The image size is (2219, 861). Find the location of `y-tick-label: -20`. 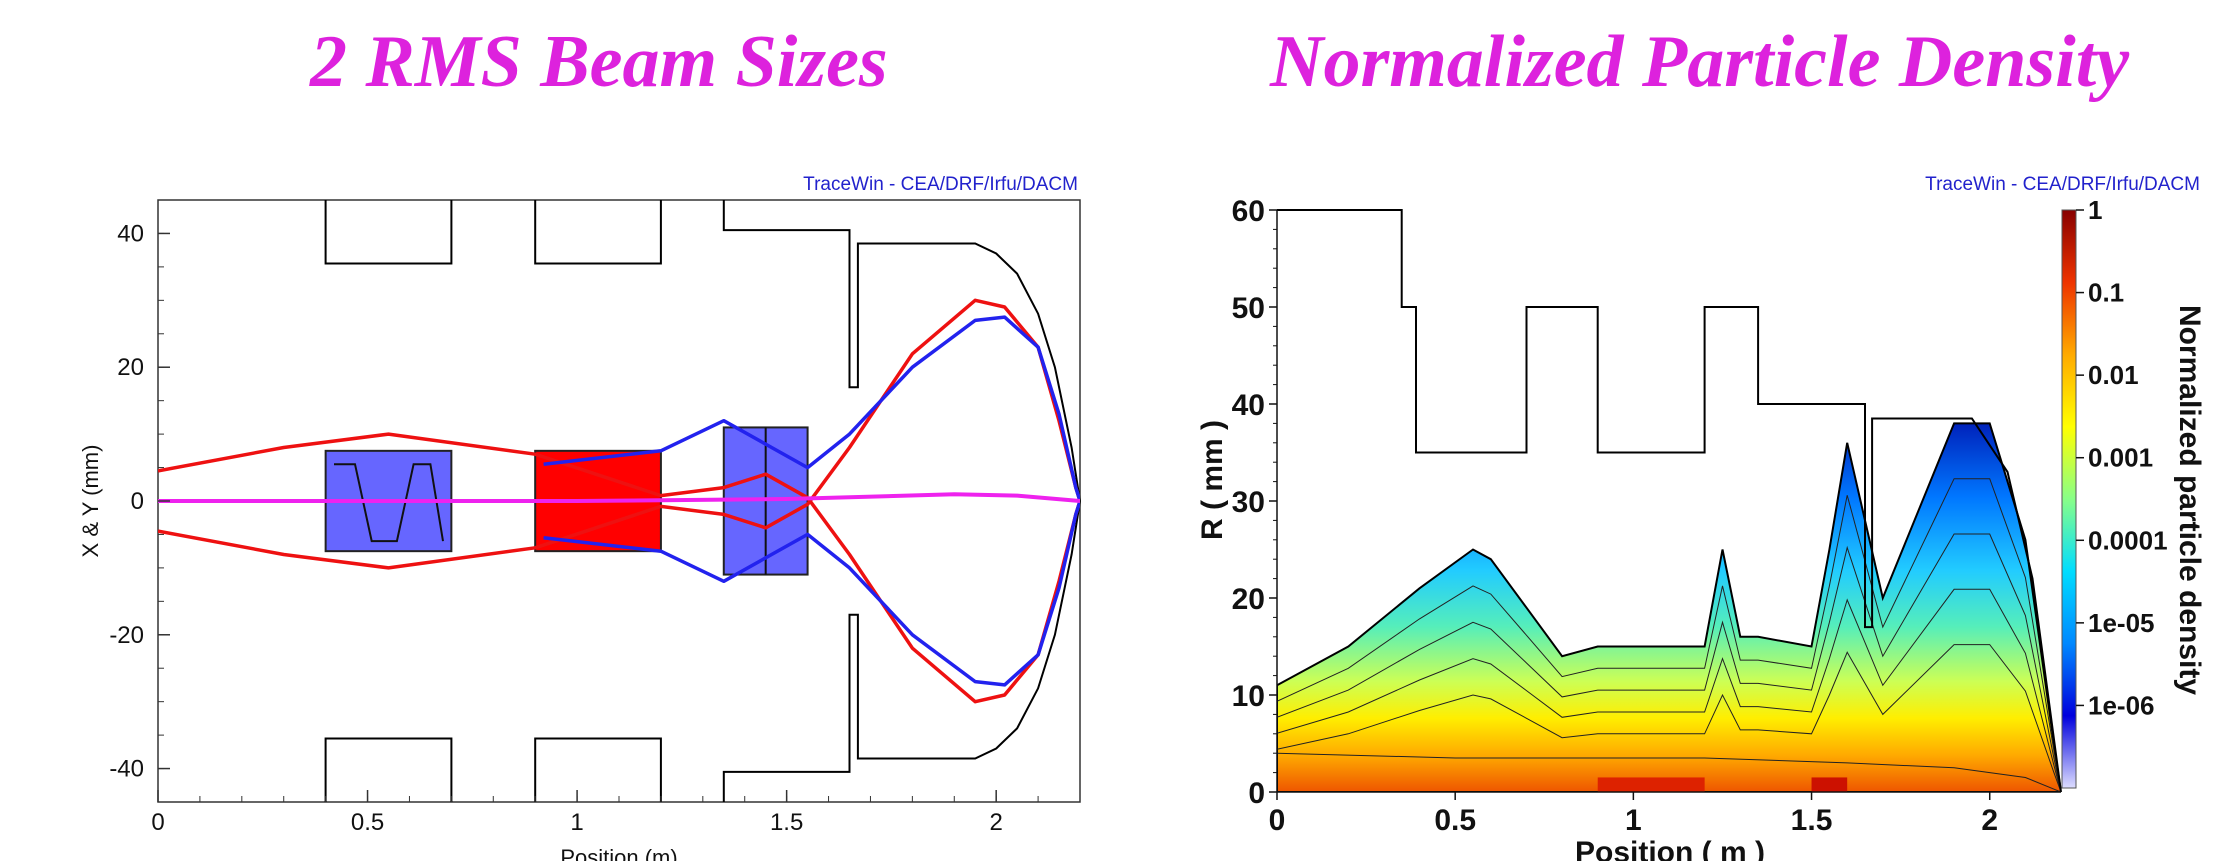

y-tick-label: -20 is located at coordinates (126, 635).